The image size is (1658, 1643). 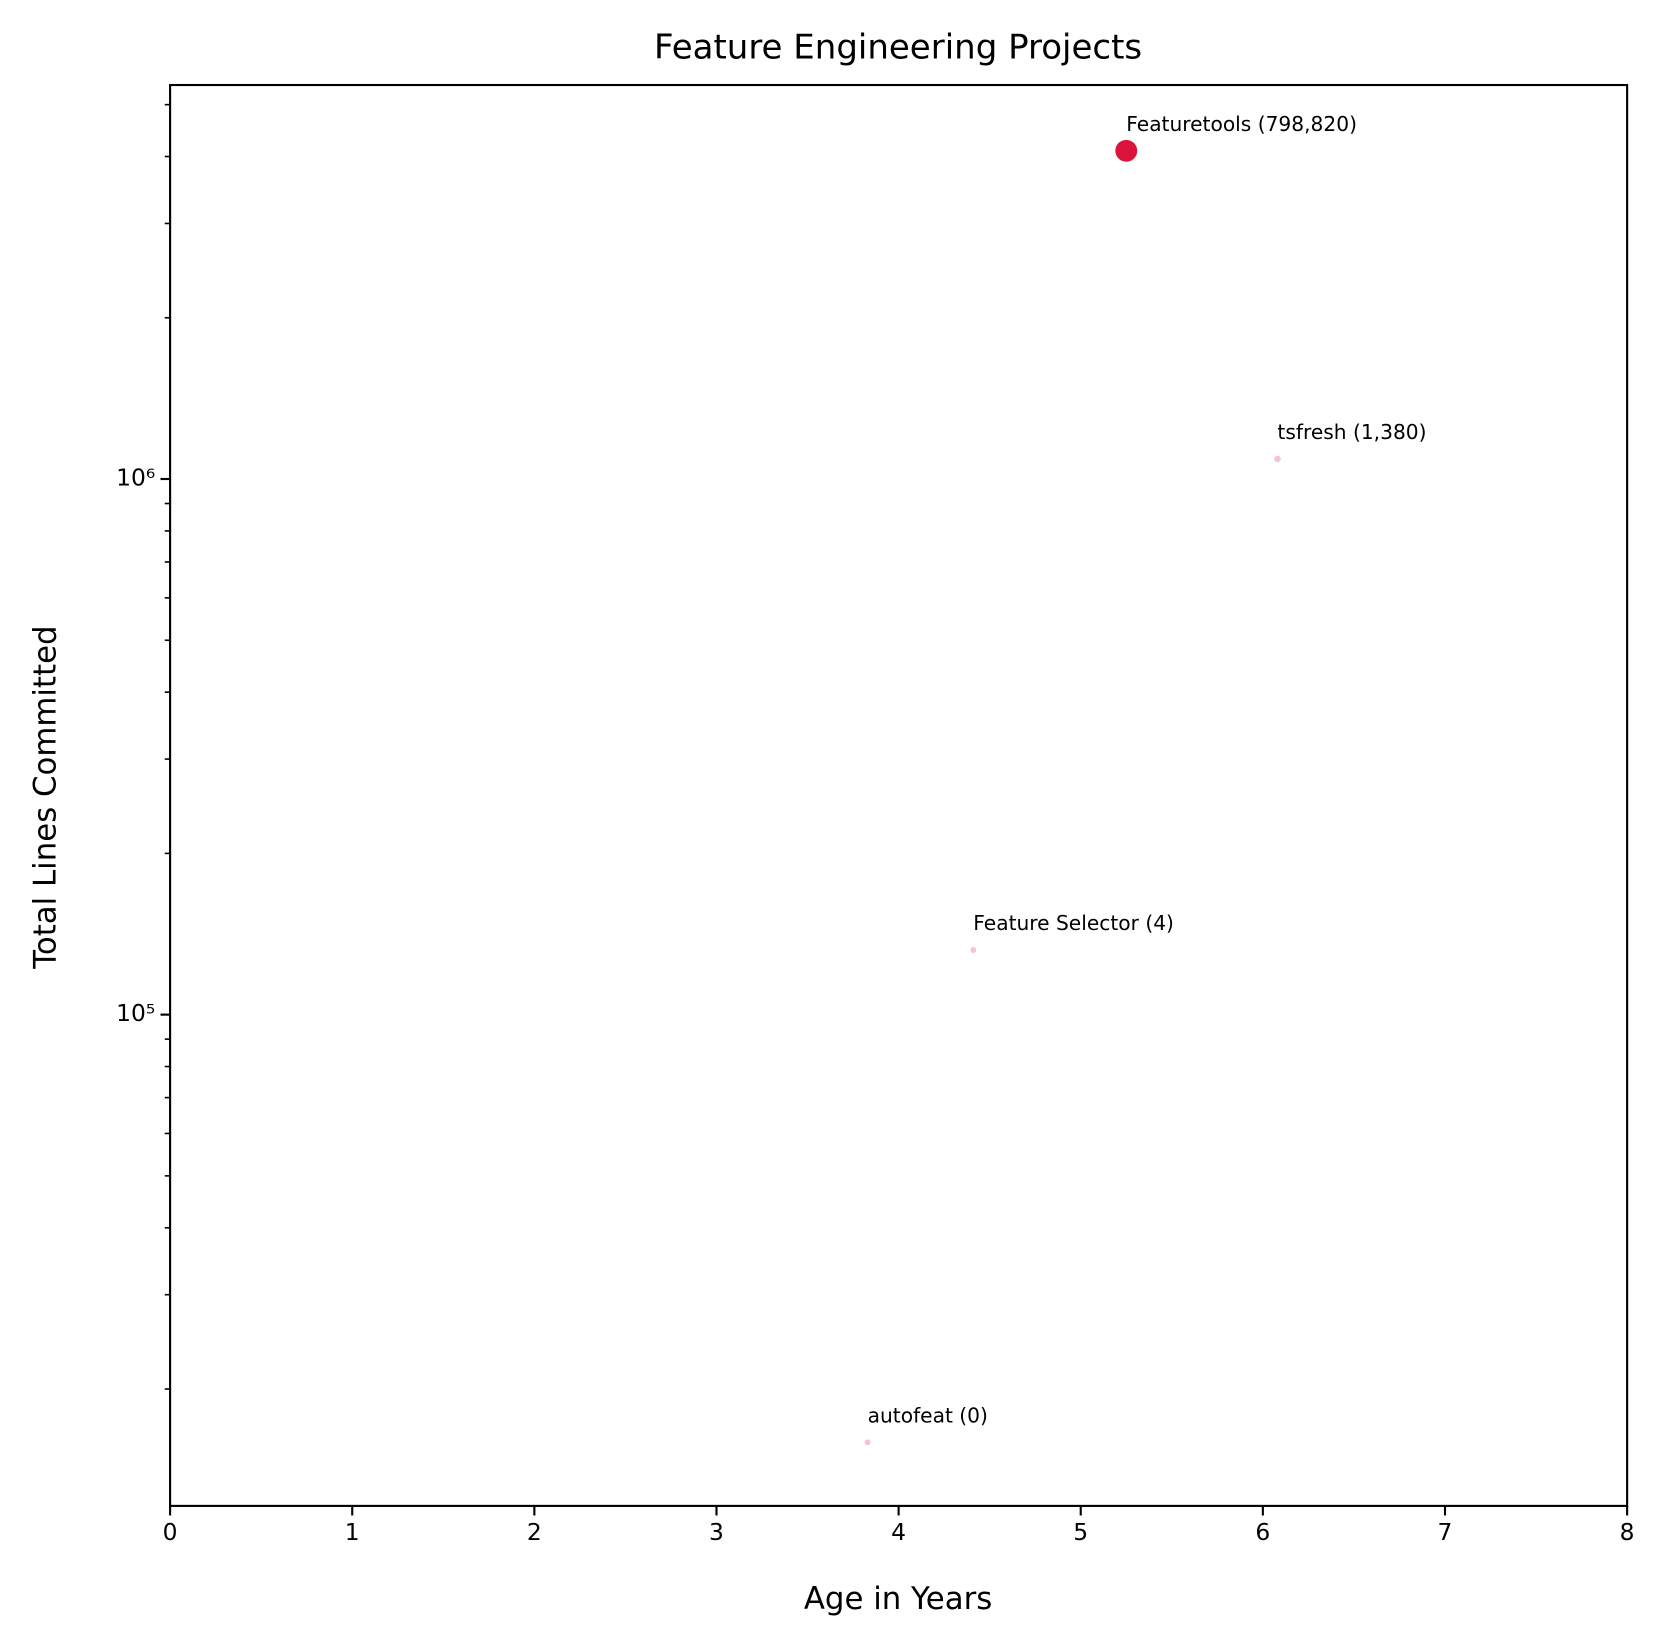 I want to click on x-tick-label: 6, so click(x=1262, y=1532).